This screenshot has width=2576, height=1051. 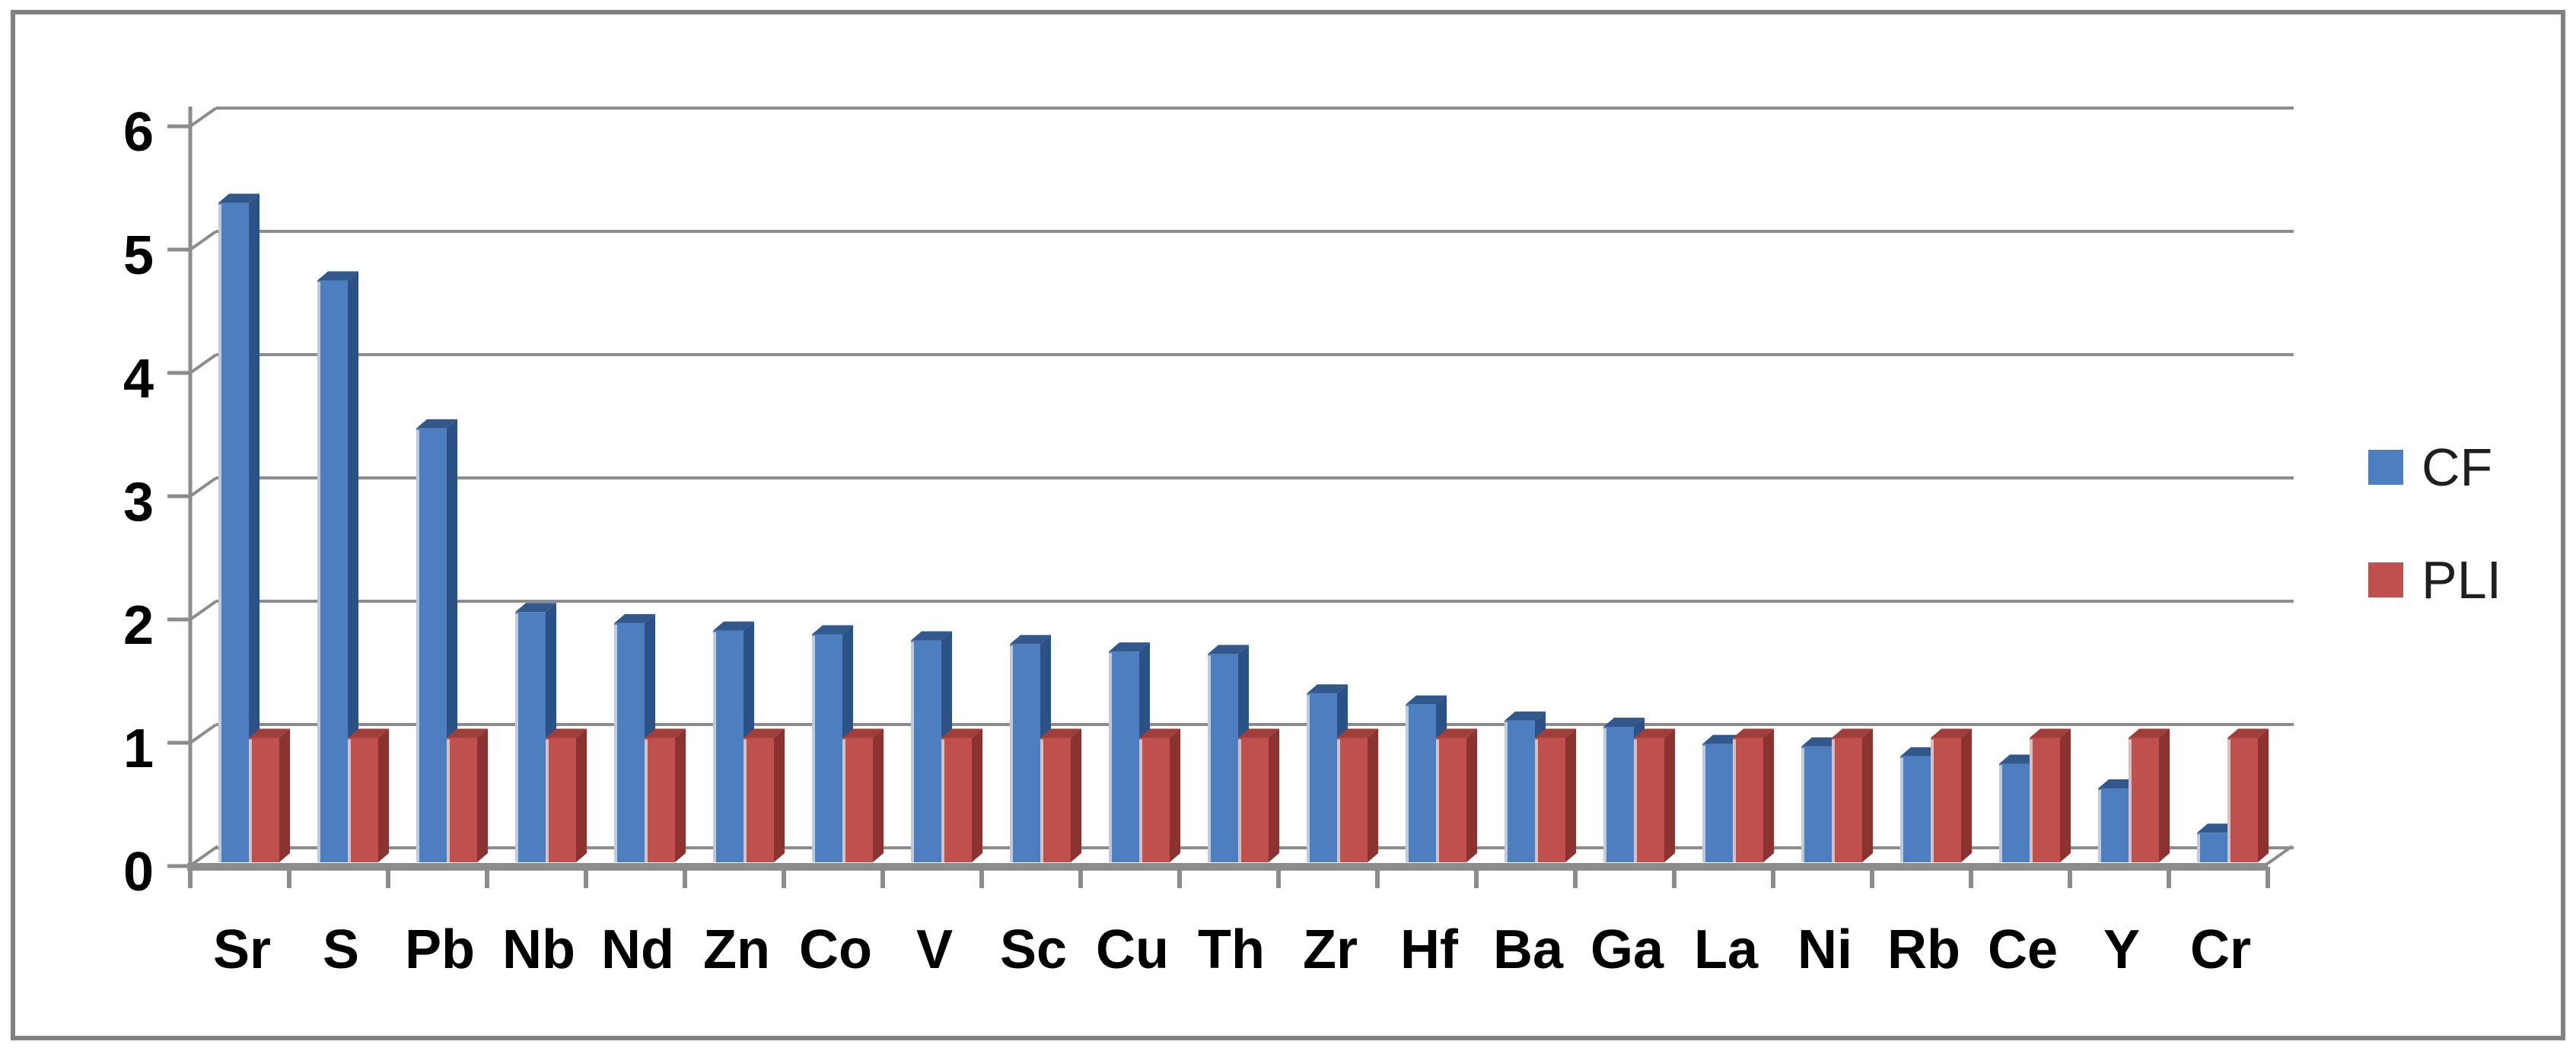 I want to click on bar-pli-Nd-top, so click(x=665, y=733).